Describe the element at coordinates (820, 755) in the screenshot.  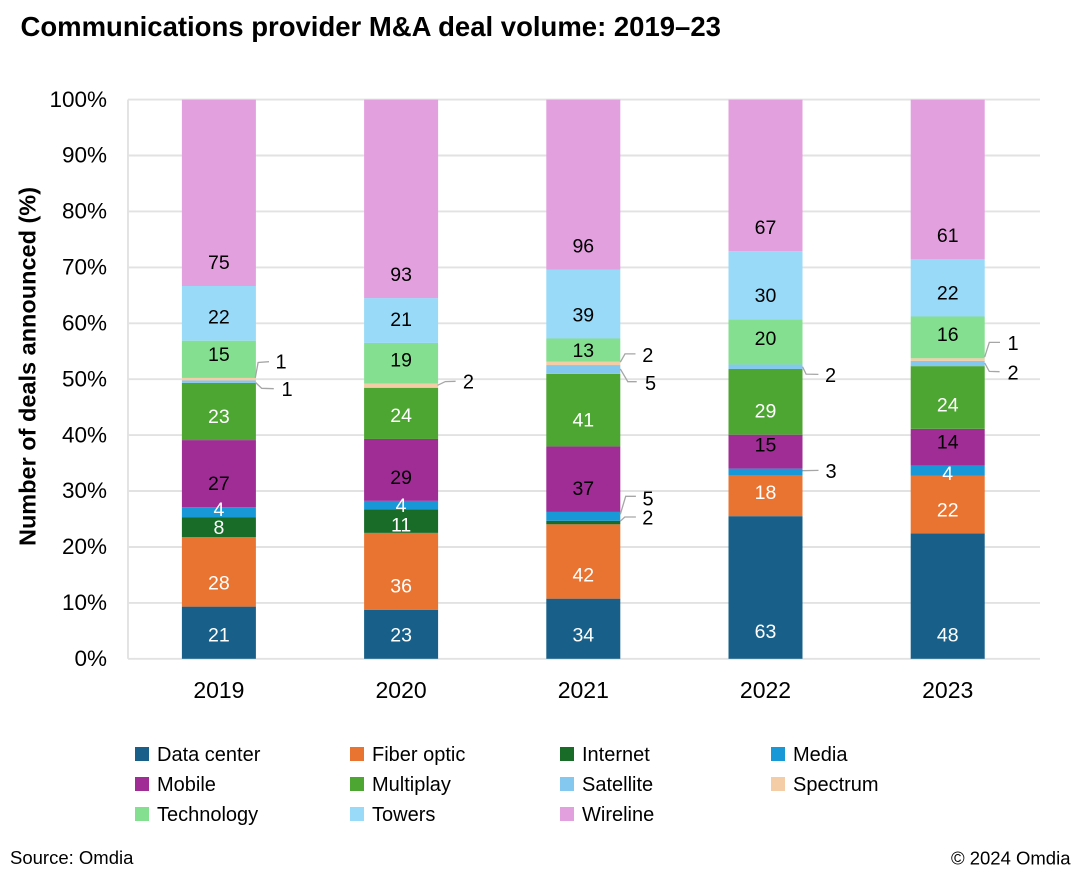
I see `svg-text: Media` at that location.